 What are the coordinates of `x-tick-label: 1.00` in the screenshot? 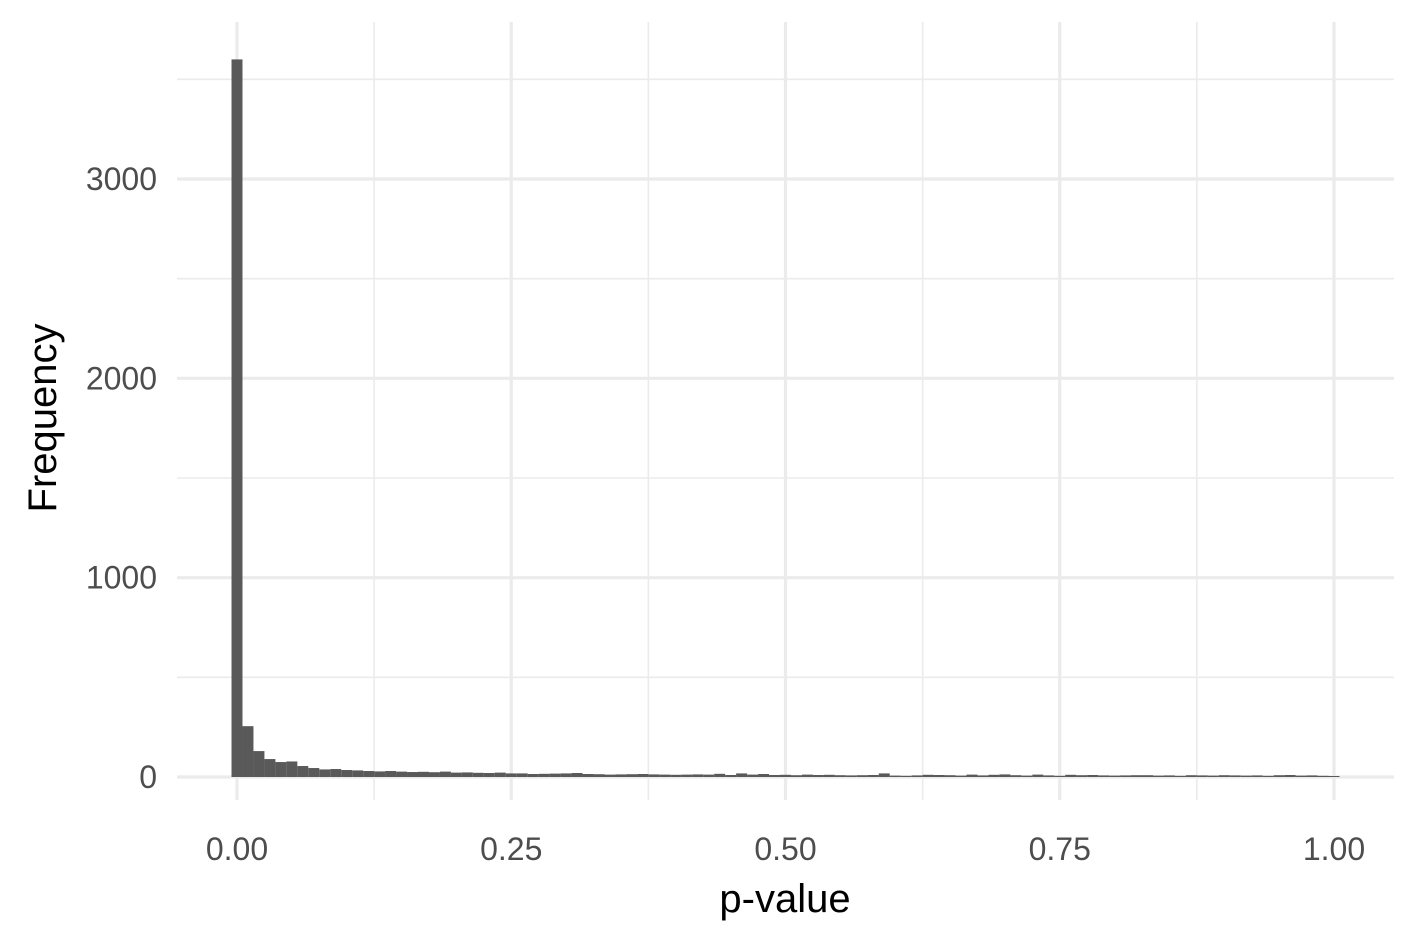 It's located at (1334, 849).